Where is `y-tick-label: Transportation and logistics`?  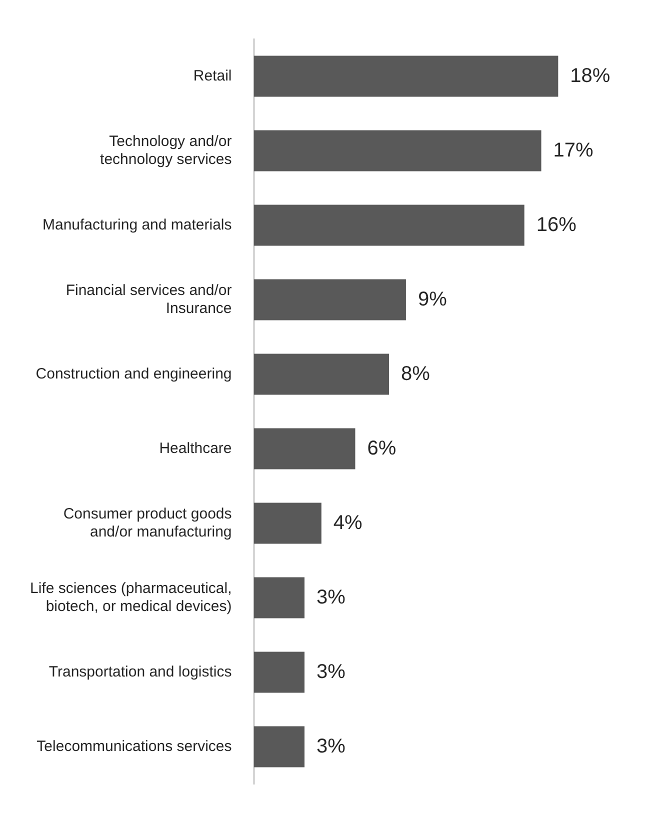 y-tick-label: Transportation and logistics is located at coordinates (140, 671).